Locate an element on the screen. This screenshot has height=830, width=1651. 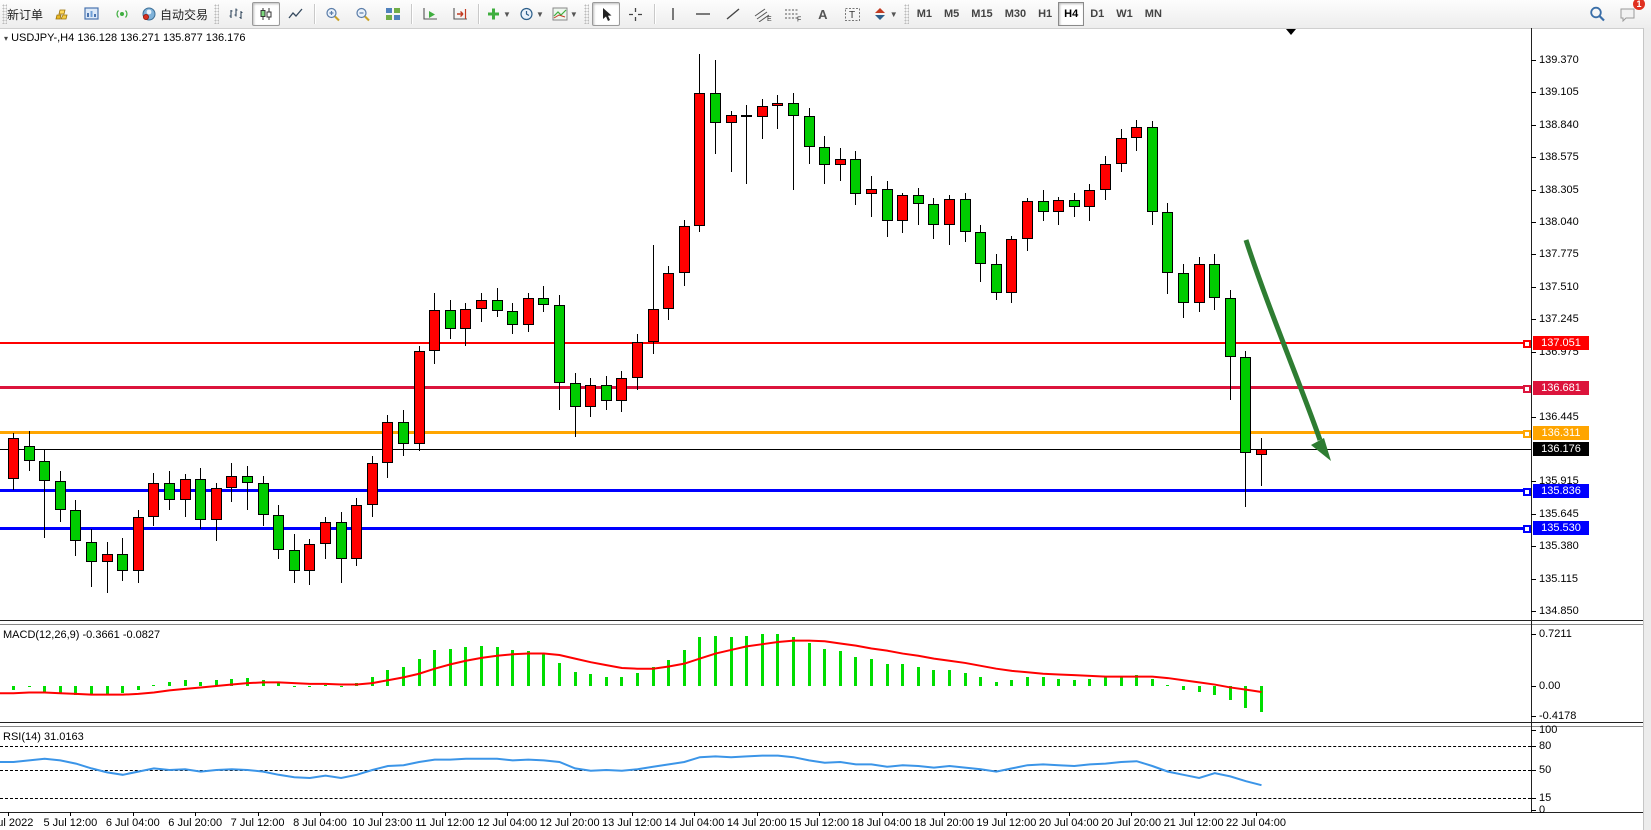
market-watch-icon is located at coordinates (92, 14).